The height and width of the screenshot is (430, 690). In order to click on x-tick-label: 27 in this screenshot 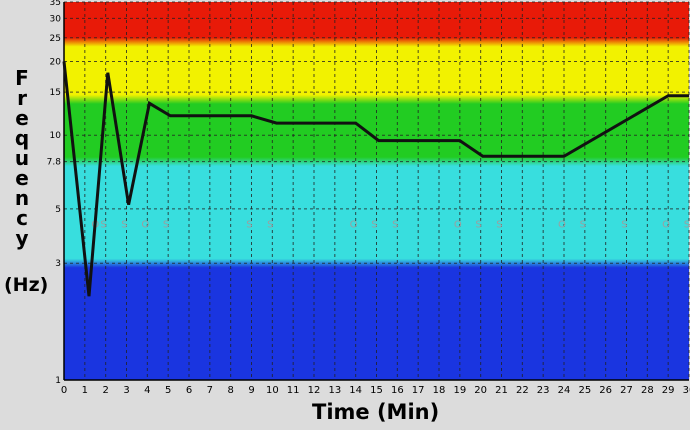, I will do `click(626, 390)`.